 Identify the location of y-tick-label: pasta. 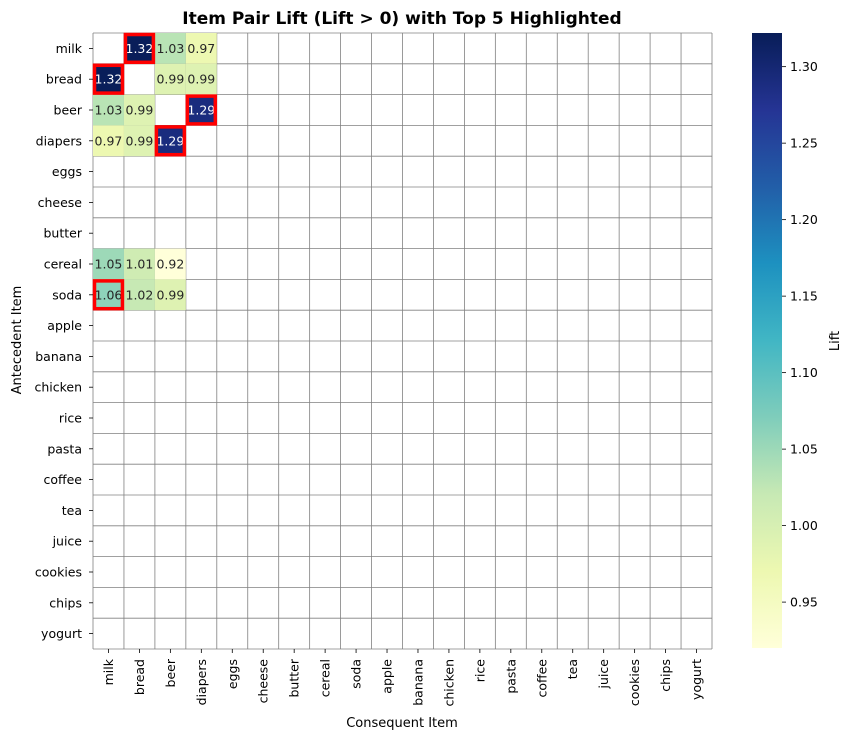
(64, 448).